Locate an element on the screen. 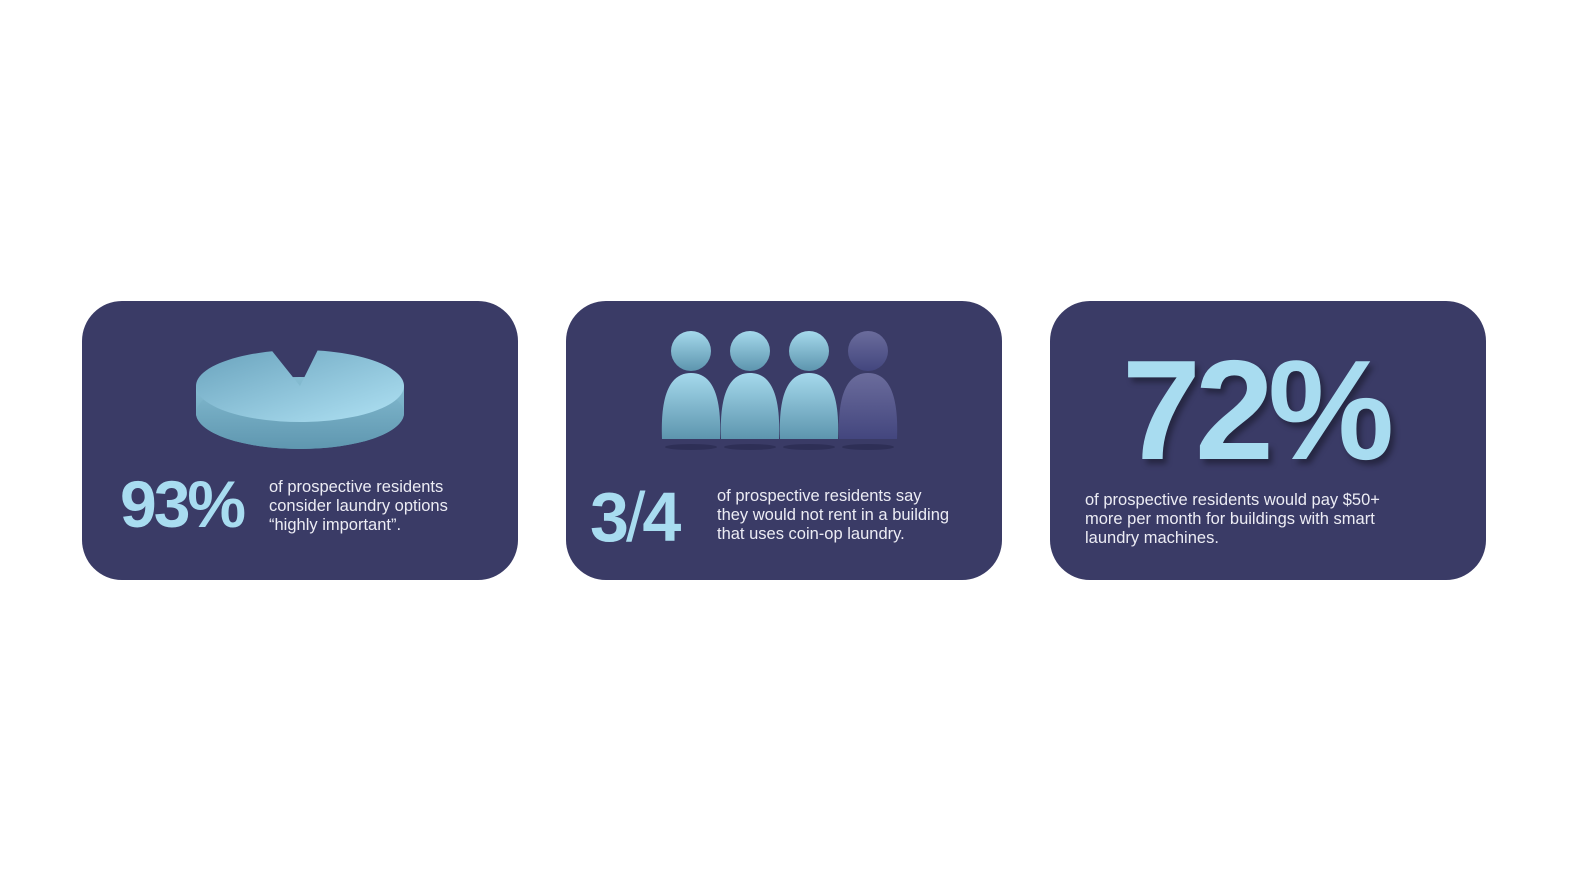  desc-line: “highly important”. is located at coordinates (335, 525).